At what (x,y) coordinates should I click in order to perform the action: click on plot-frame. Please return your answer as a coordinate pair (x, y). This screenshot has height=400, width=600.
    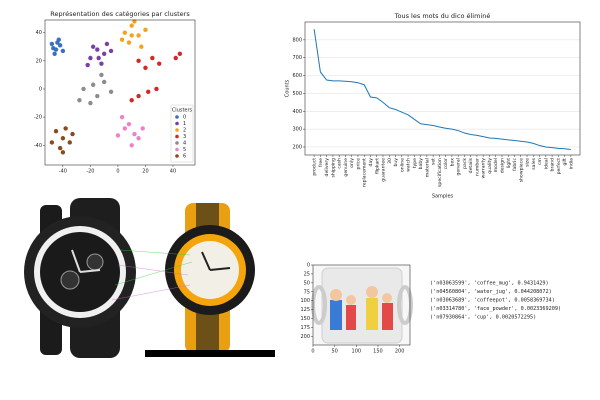
    Looking at the image, I should click on (361, 305).